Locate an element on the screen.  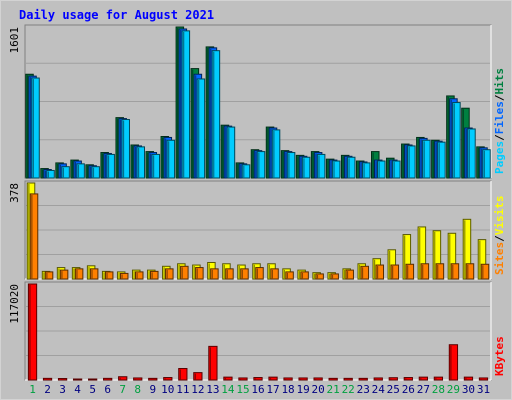
x-tick-label-day-28: 28 is located at coordinates (438, 389).